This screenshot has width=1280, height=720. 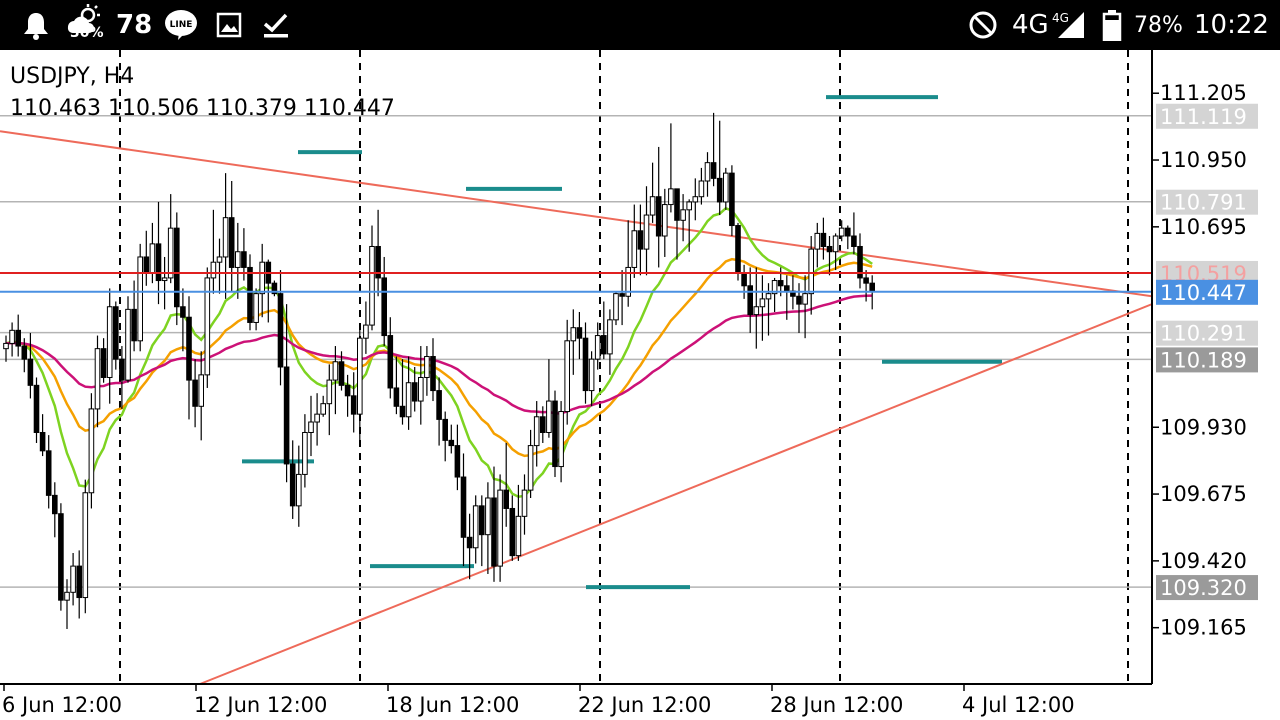 I want to click on status-bar: 30% 78 LINE 4G 4G 78% 10:22, so click(x=640, y=25).